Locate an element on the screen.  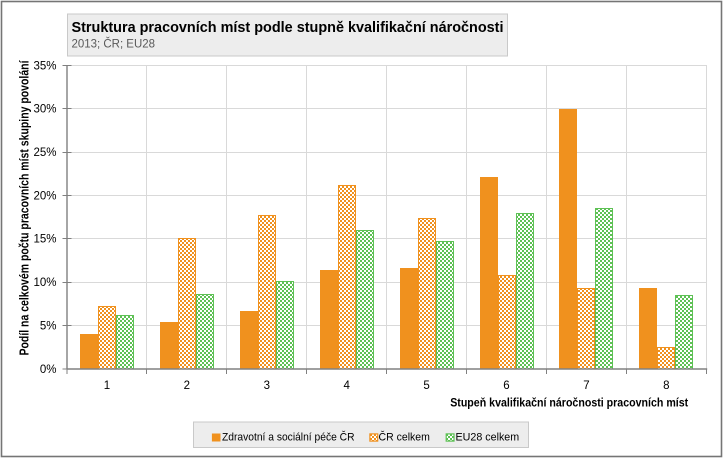
svg-text: 15% is located at coordinates (44, 240).